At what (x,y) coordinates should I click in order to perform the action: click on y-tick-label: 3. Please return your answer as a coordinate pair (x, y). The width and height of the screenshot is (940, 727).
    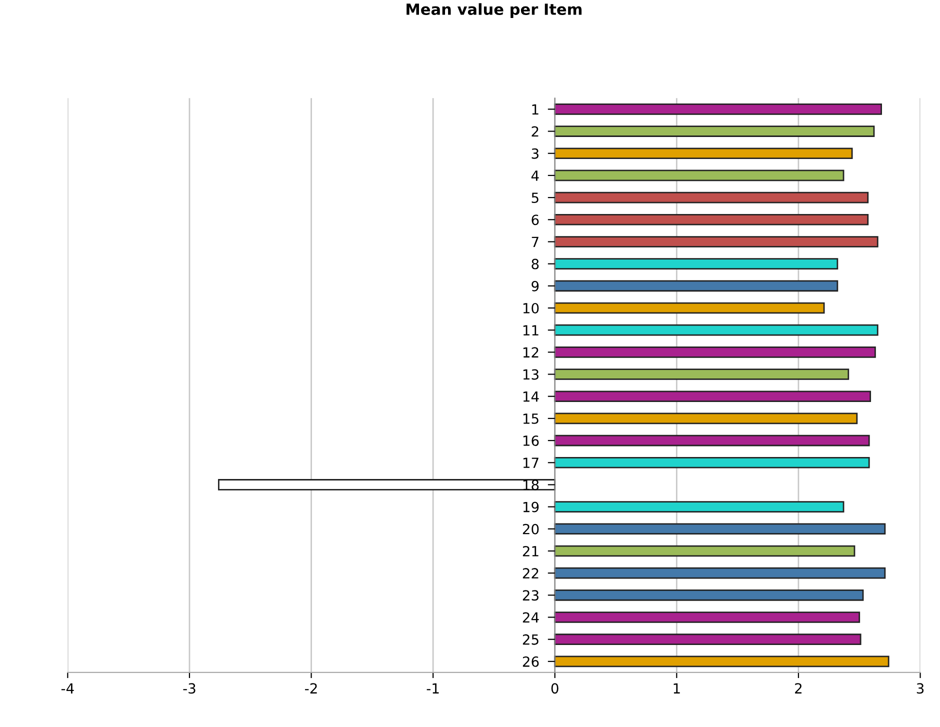
    Looking at the image, I should click on (535, 153).